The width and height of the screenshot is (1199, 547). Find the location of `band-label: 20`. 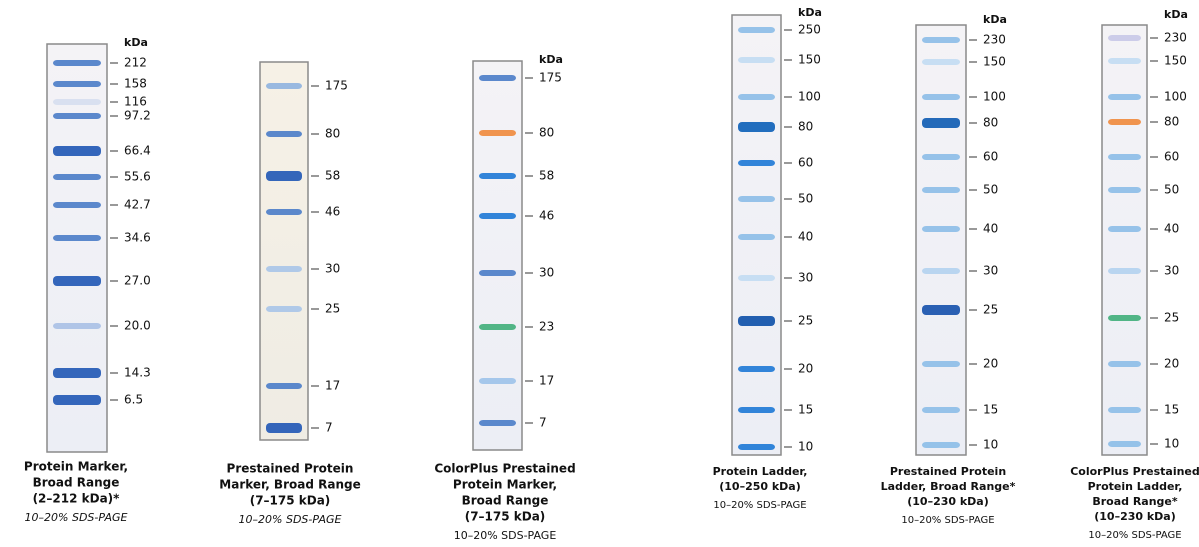

band-label: 20 is located at coordinates (1171, 364).